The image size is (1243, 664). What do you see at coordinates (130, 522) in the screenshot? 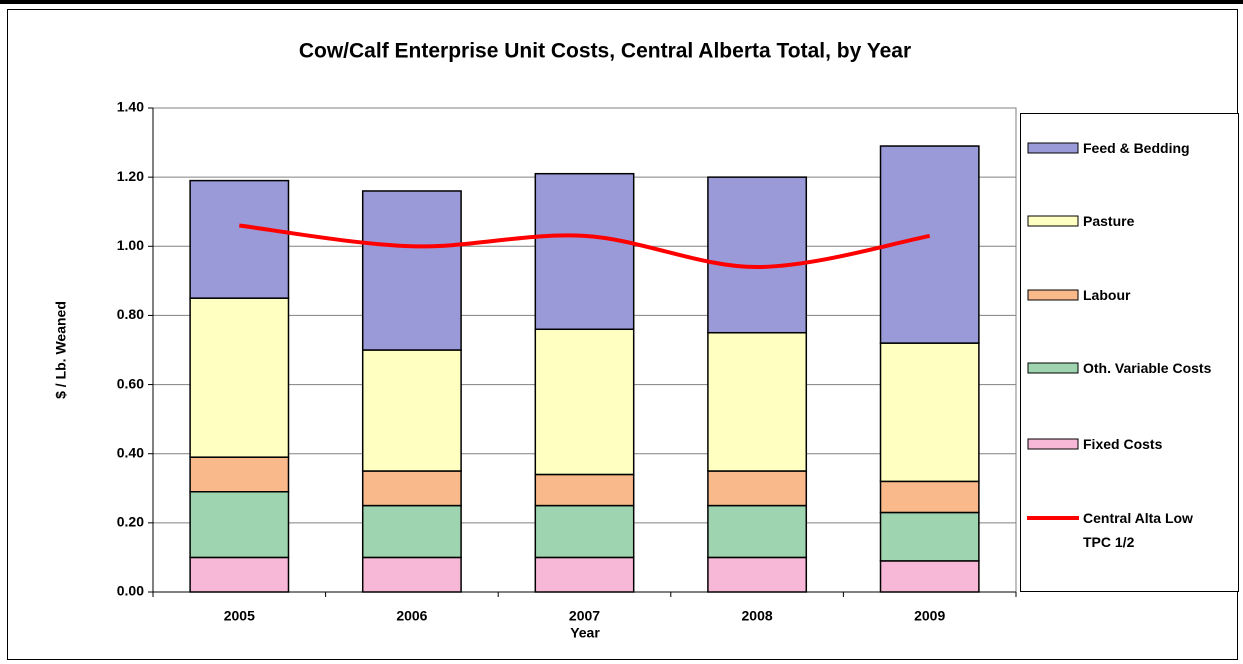
I see `y-tick-label: 0.20` at bounding box center [130, 522].